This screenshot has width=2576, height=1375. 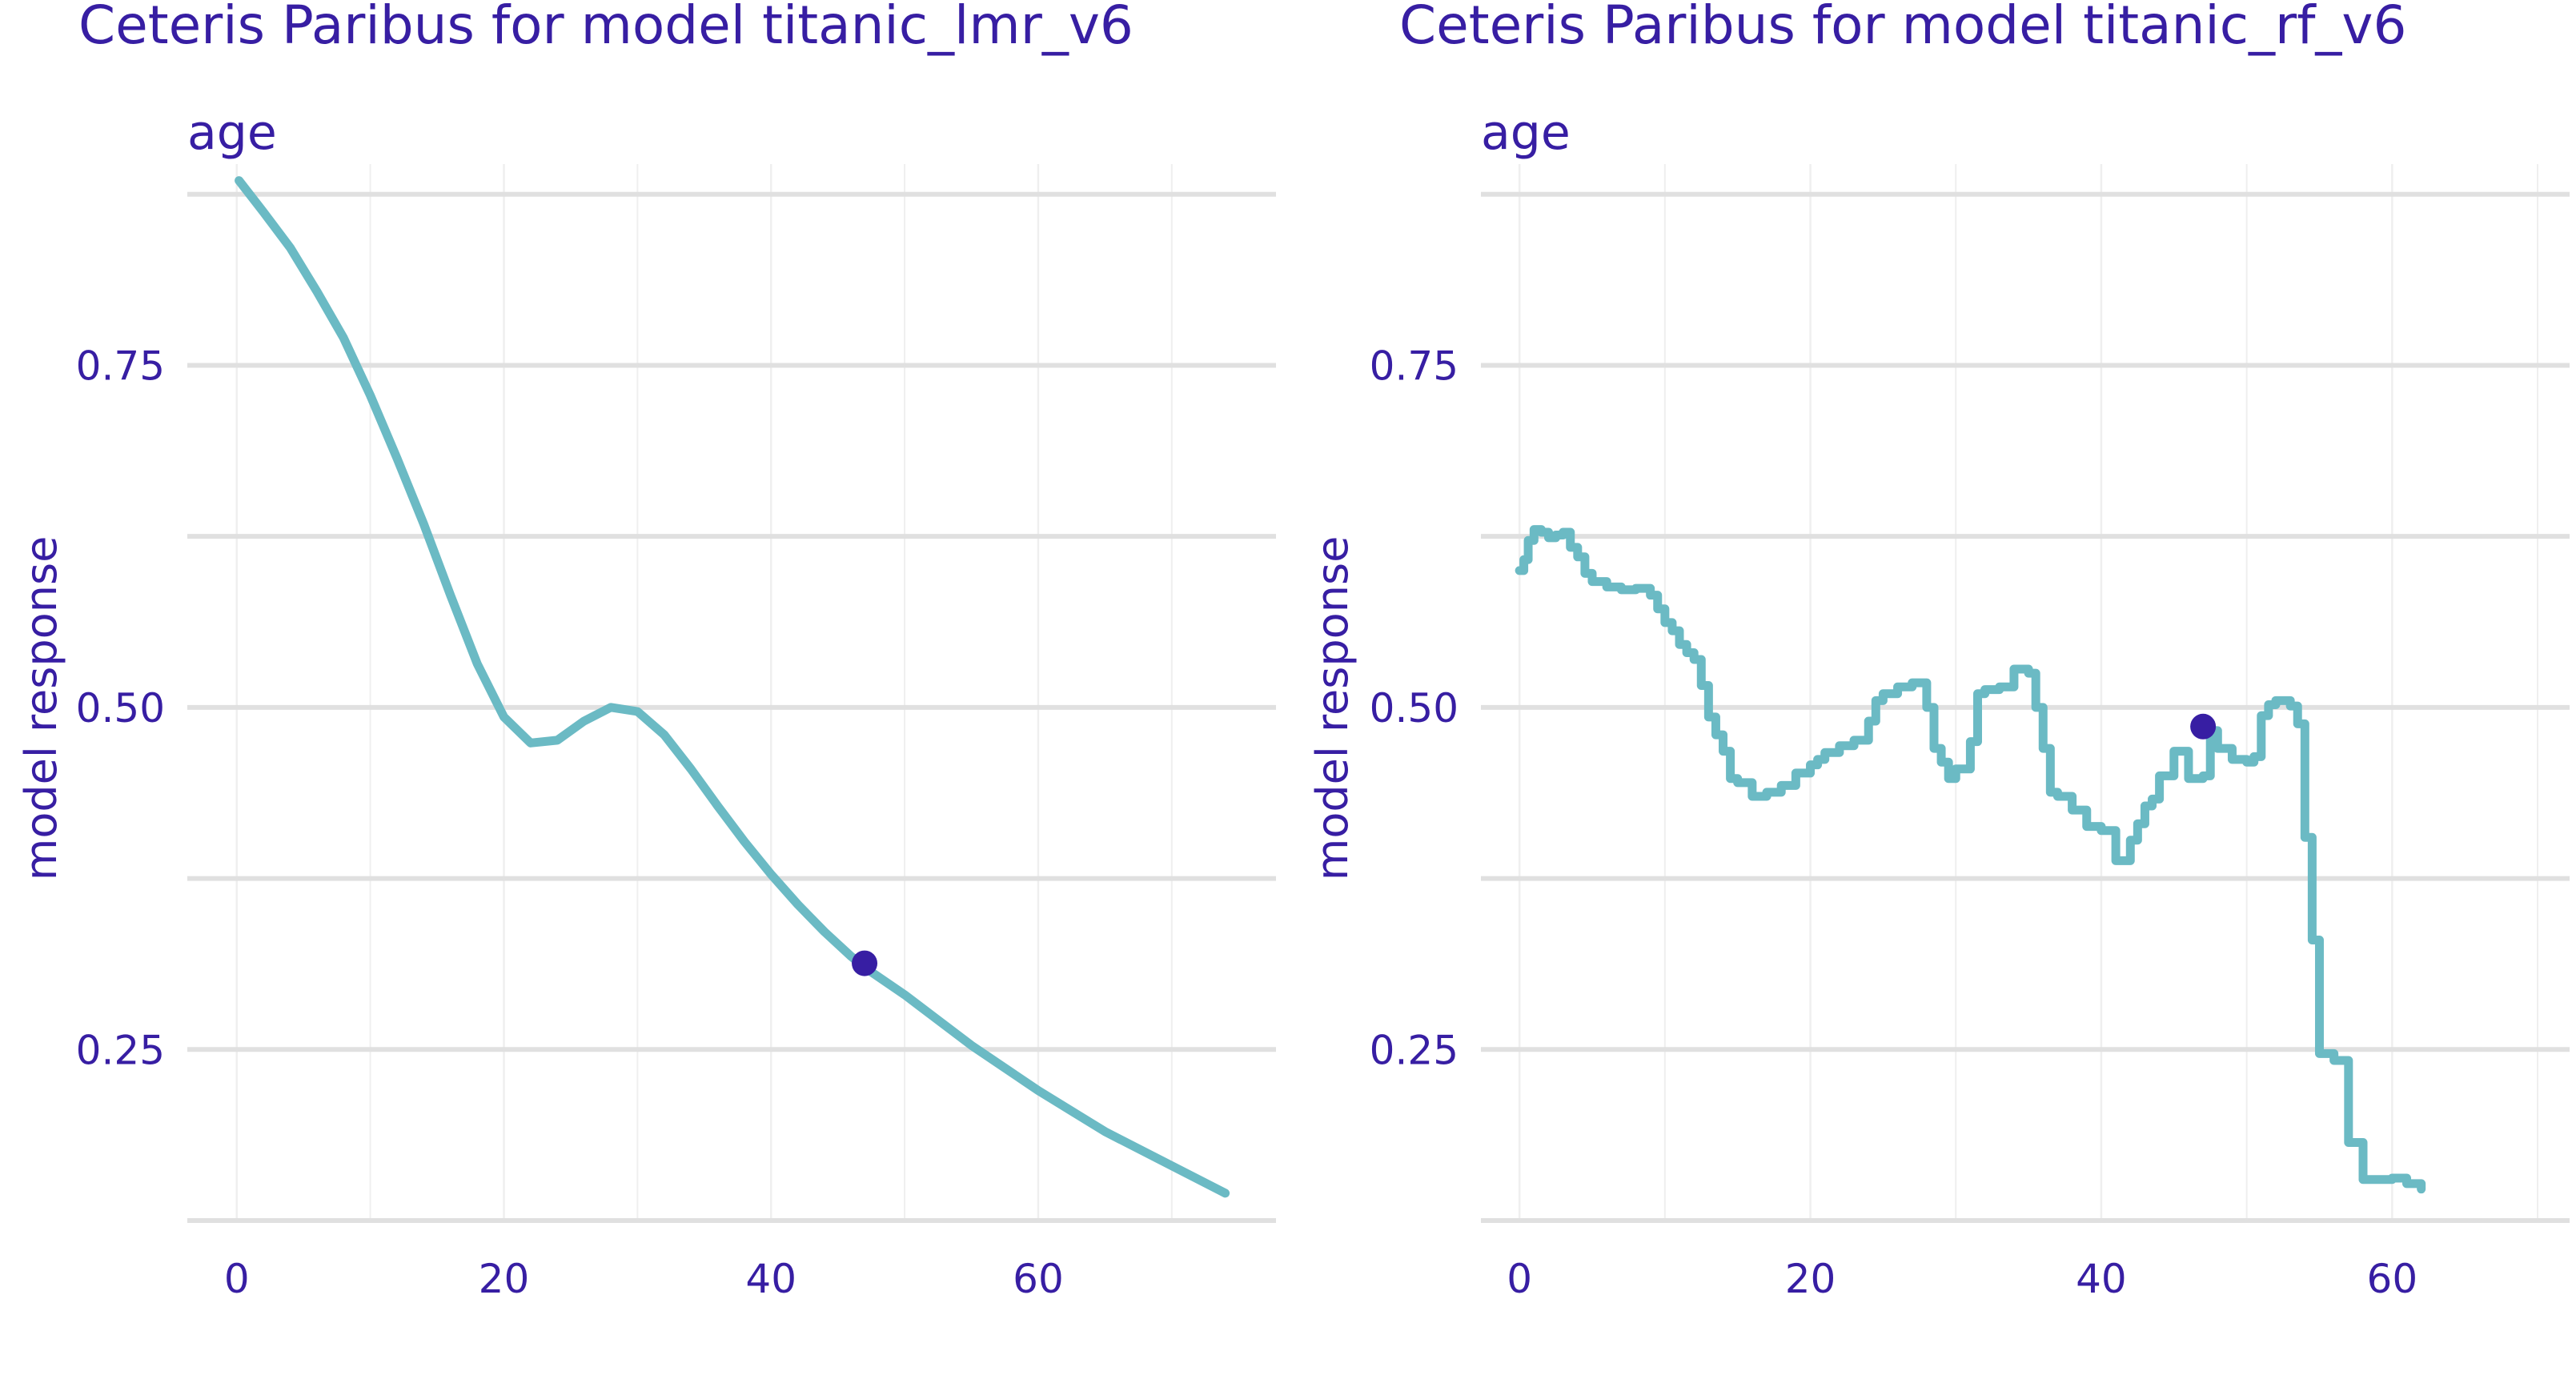 I want to click on lmr-x-tick-label: 20, so click(x=505, y=1279).